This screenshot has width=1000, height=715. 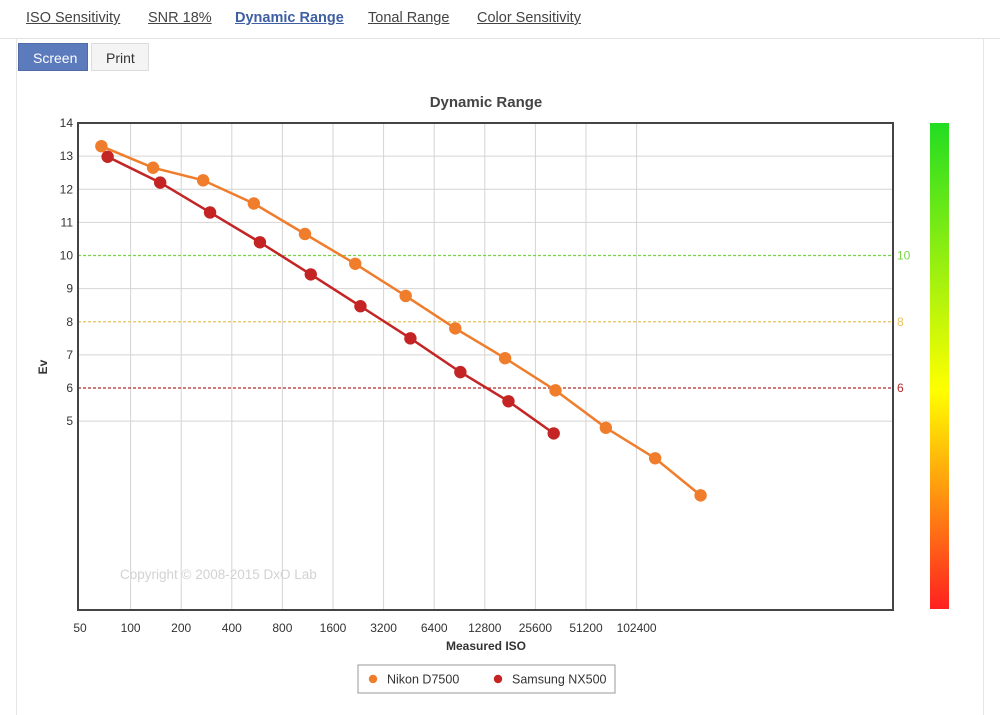 What do you see at coordinates (637, 628) in the screenshot?
I see `x-tick-label: 102400` at bounding box center [637, 628].